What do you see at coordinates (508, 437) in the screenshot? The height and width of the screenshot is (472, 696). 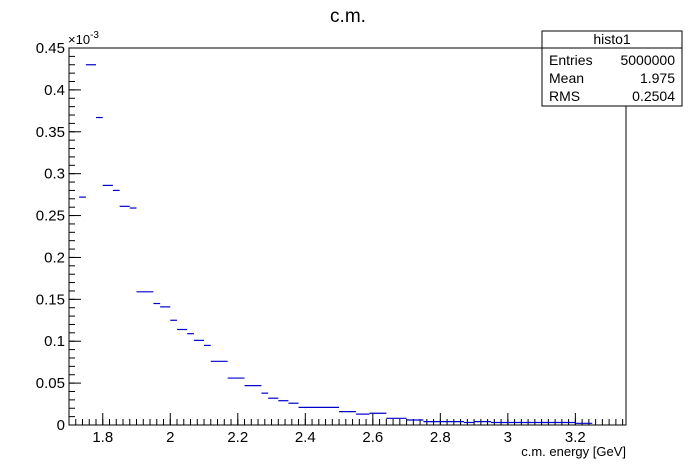 I see `x-tick-label: 3` at bounding box center [508, 437].